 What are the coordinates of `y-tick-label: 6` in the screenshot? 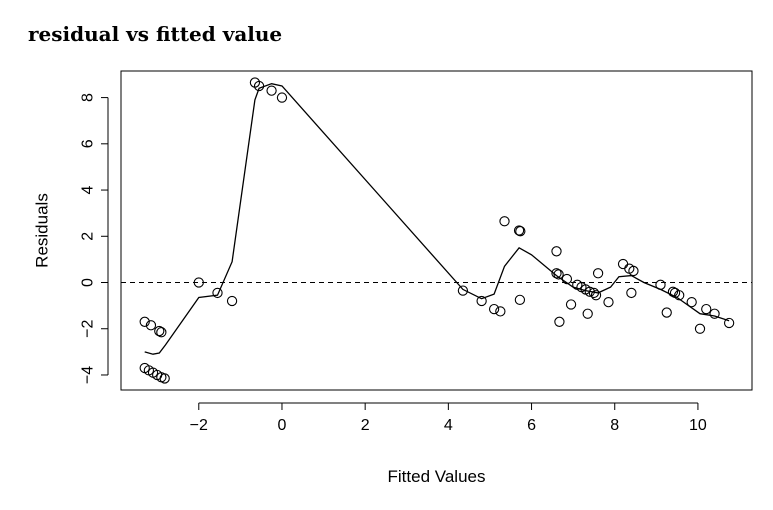 It's located at (88, 143).